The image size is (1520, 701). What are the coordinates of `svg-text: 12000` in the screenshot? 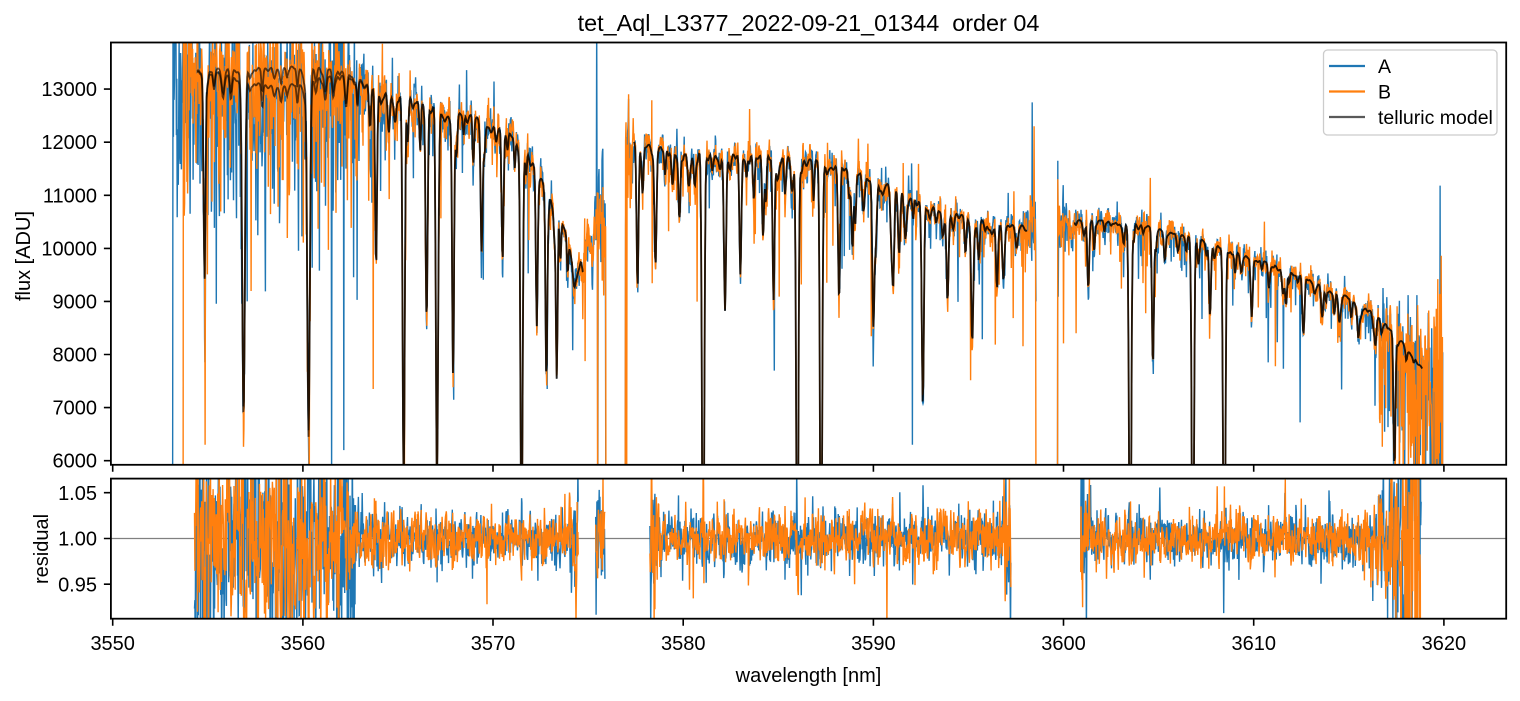 It's located at (69, 143).